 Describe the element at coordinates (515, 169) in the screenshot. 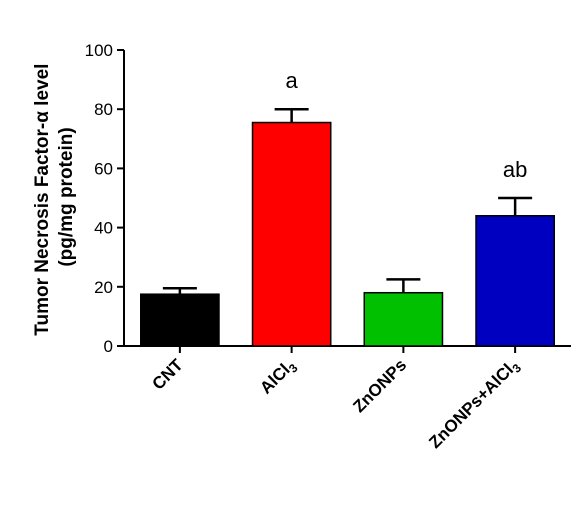

I see `annotation-3: ab` at that location.